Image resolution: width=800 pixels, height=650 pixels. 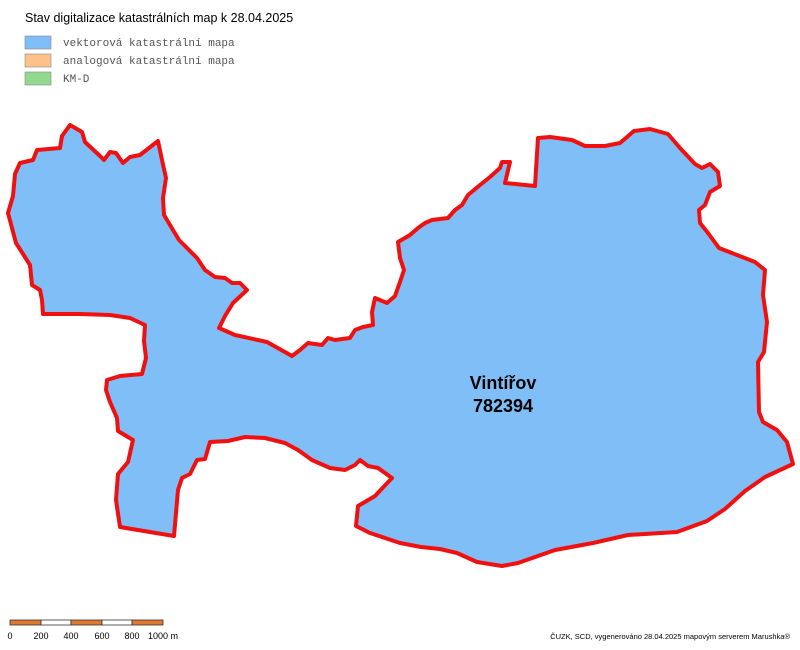 I want to click on scale-labels: 0 200 400 600 800 1000 m, so click(x=92, y=636).